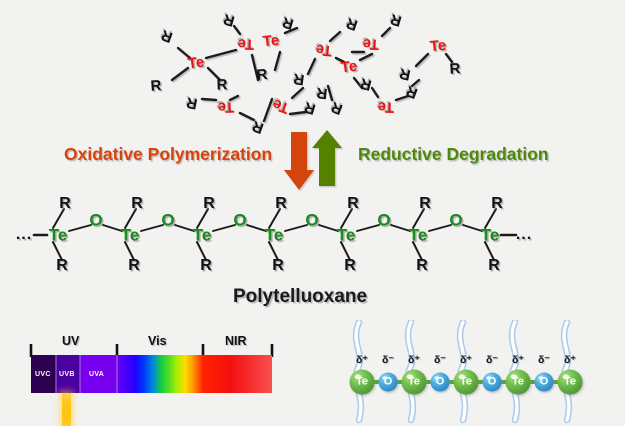  I want to click on te-o-atom-spheres, so click(466, 382).